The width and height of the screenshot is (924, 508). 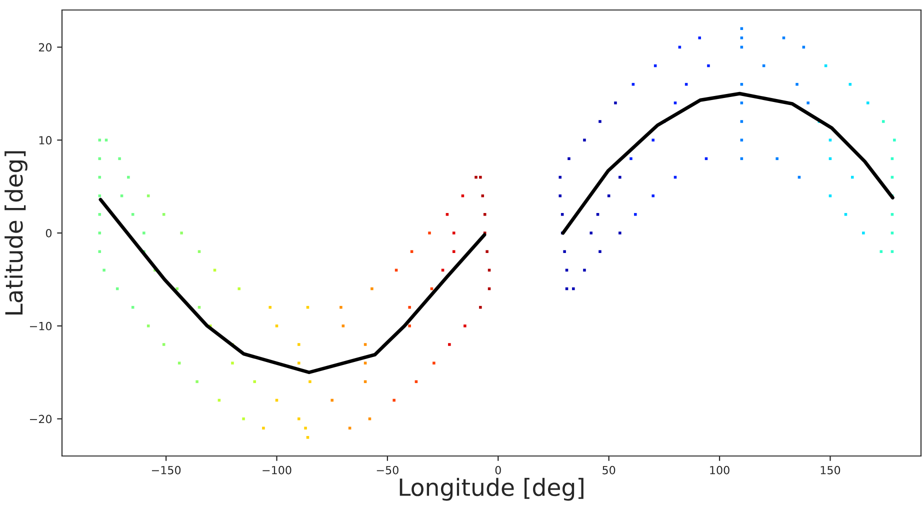 What do you see at coordinates (45, 140) in the screenshot?
I see `y-tick-label: 10` at bounding box center [45, 140].